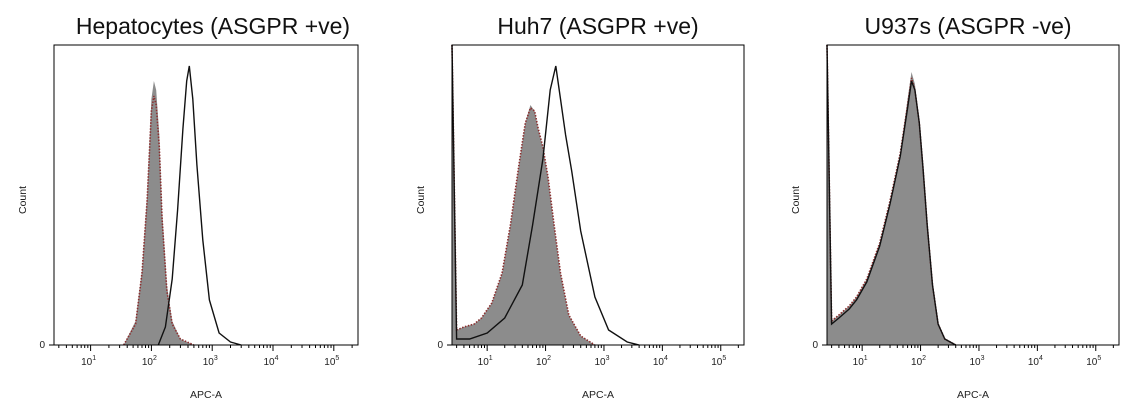 The width and height of the screenshot is (1121, 409). I want to click on panel-title: Hepatocytes (ASGPR +ve), so click(213, 26).